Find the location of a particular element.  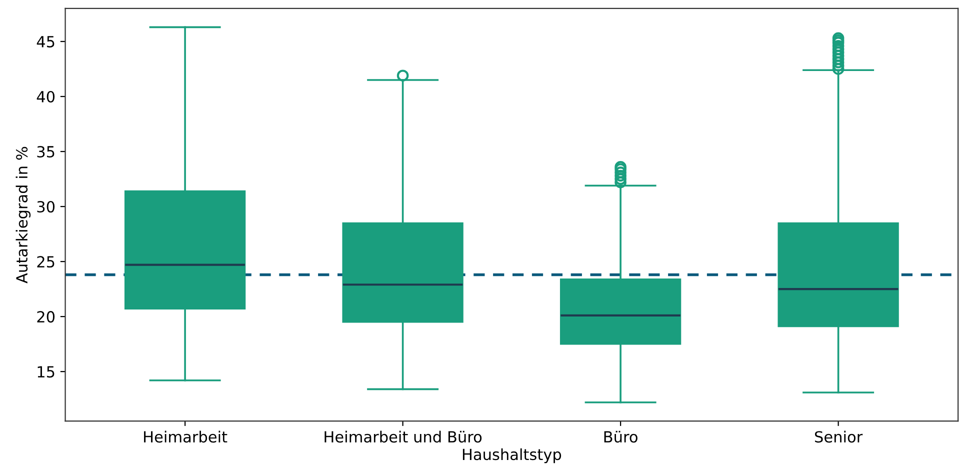

y-tick-label: 20 is located at coordinates (46, 317).